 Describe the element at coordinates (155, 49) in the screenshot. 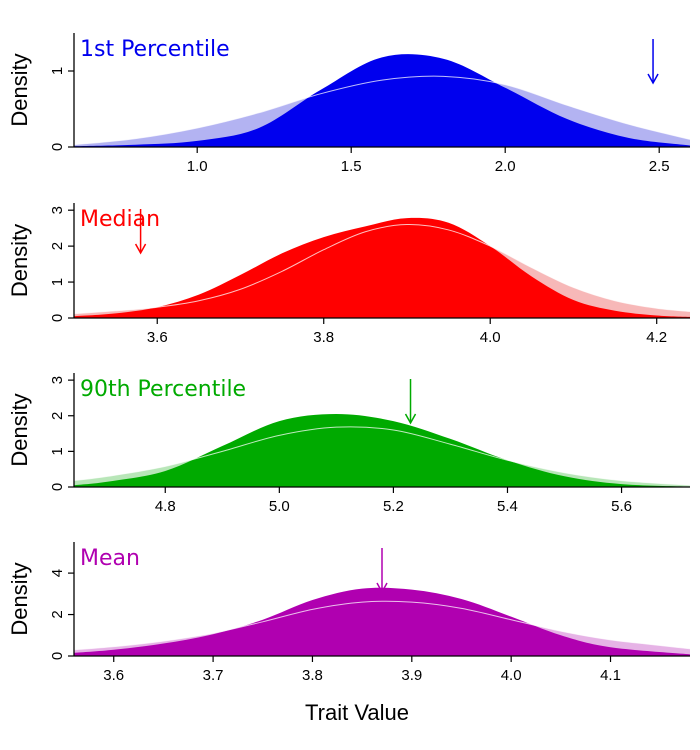

I see `panel-title: 1st Percentile` at that location.